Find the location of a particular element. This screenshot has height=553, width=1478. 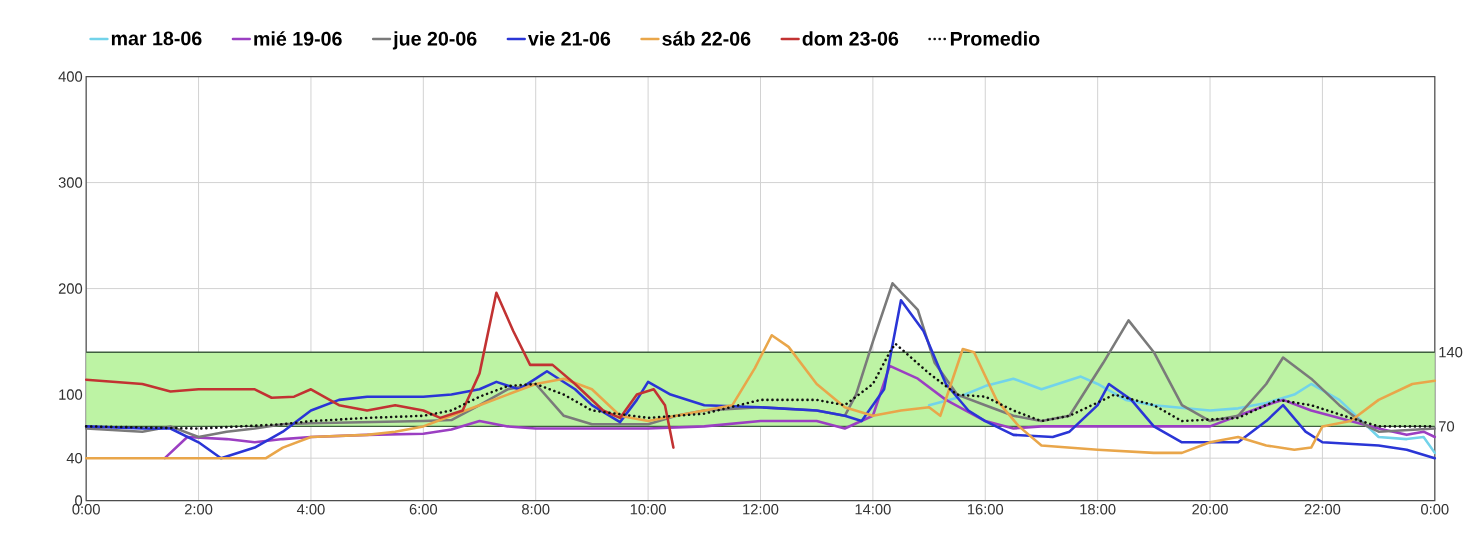

ref-line-label: 140 is located at coordinates (1451, 352).